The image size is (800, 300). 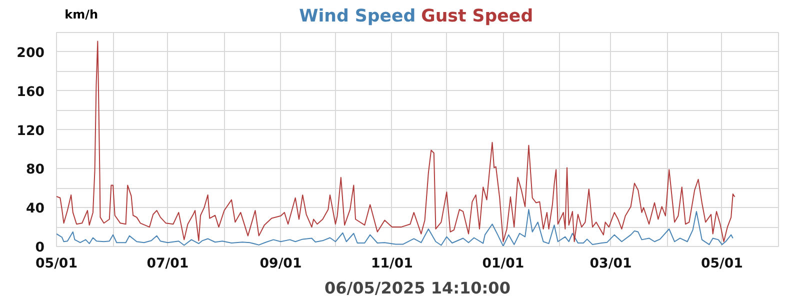 I want to click on line-series, so click(x=395, y=227).